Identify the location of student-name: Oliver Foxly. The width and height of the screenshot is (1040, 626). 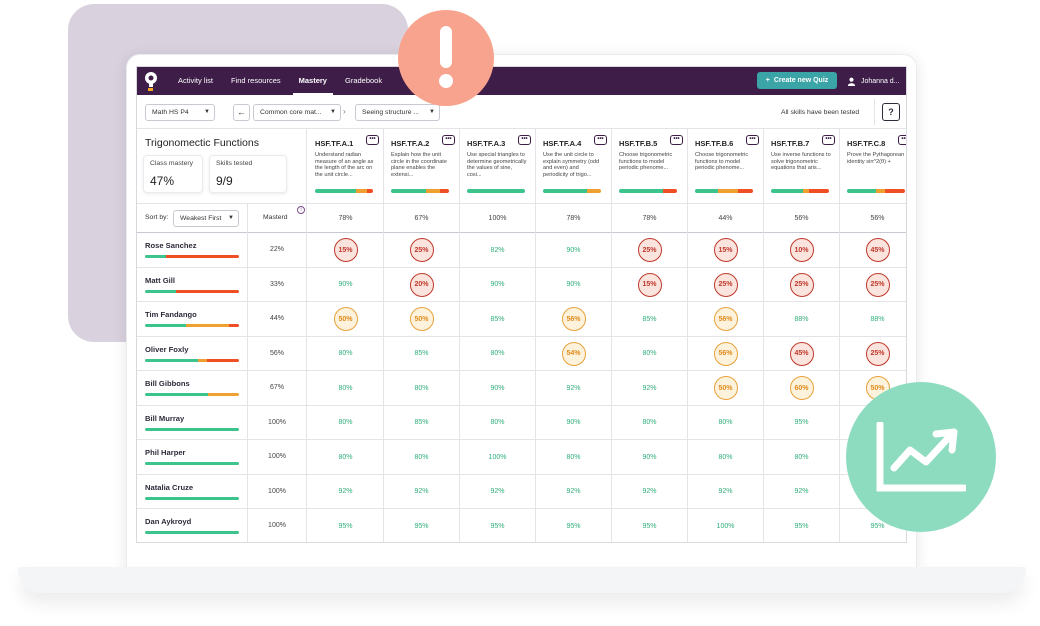
(167, 349).